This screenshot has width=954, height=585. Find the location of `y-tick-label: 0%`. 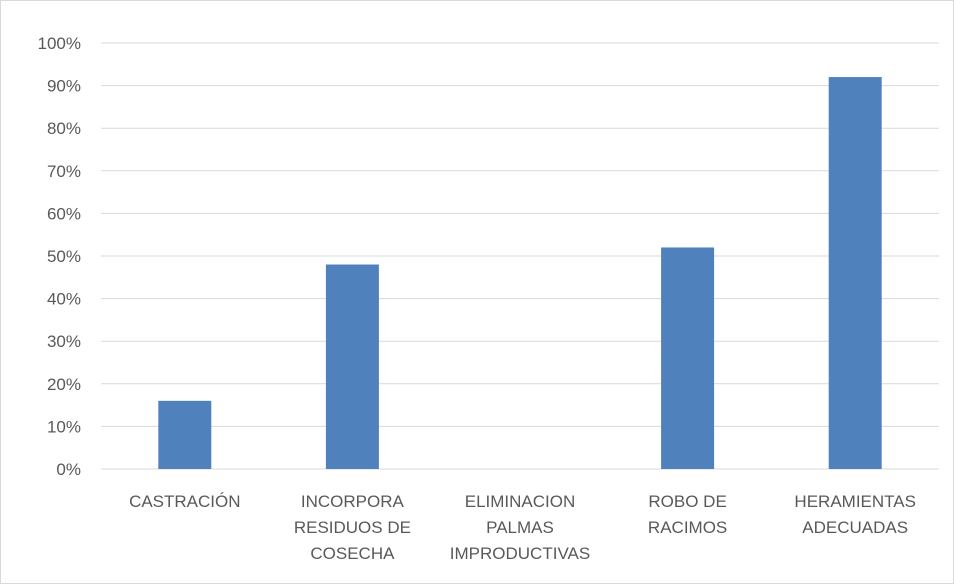

y-tick-label: 0% is located at coordinates (68, 469).